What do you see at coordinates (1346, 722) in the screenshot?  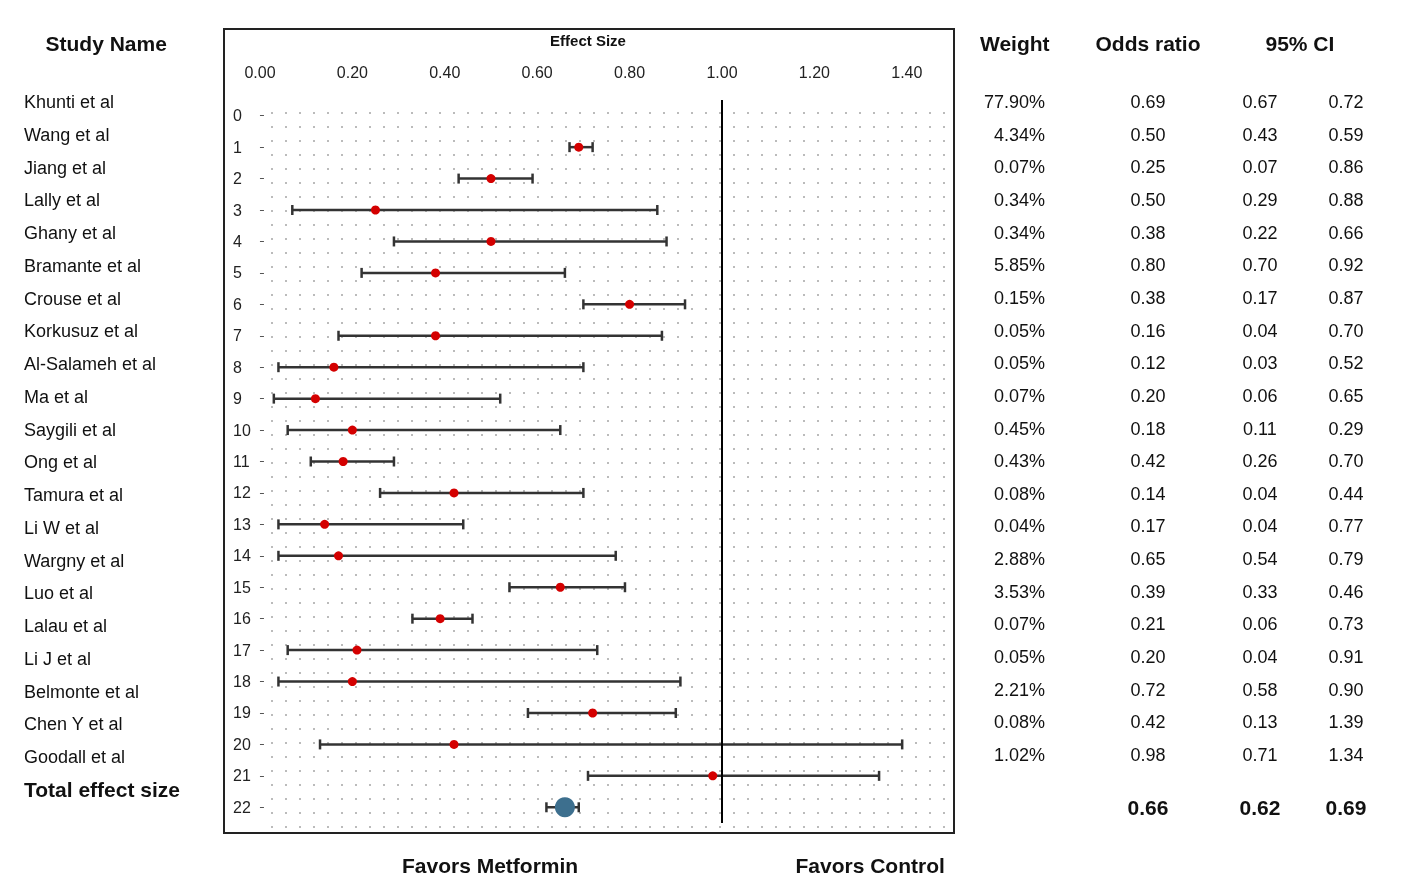 I see `text: 1.39` at bounding box center [1346, 722].